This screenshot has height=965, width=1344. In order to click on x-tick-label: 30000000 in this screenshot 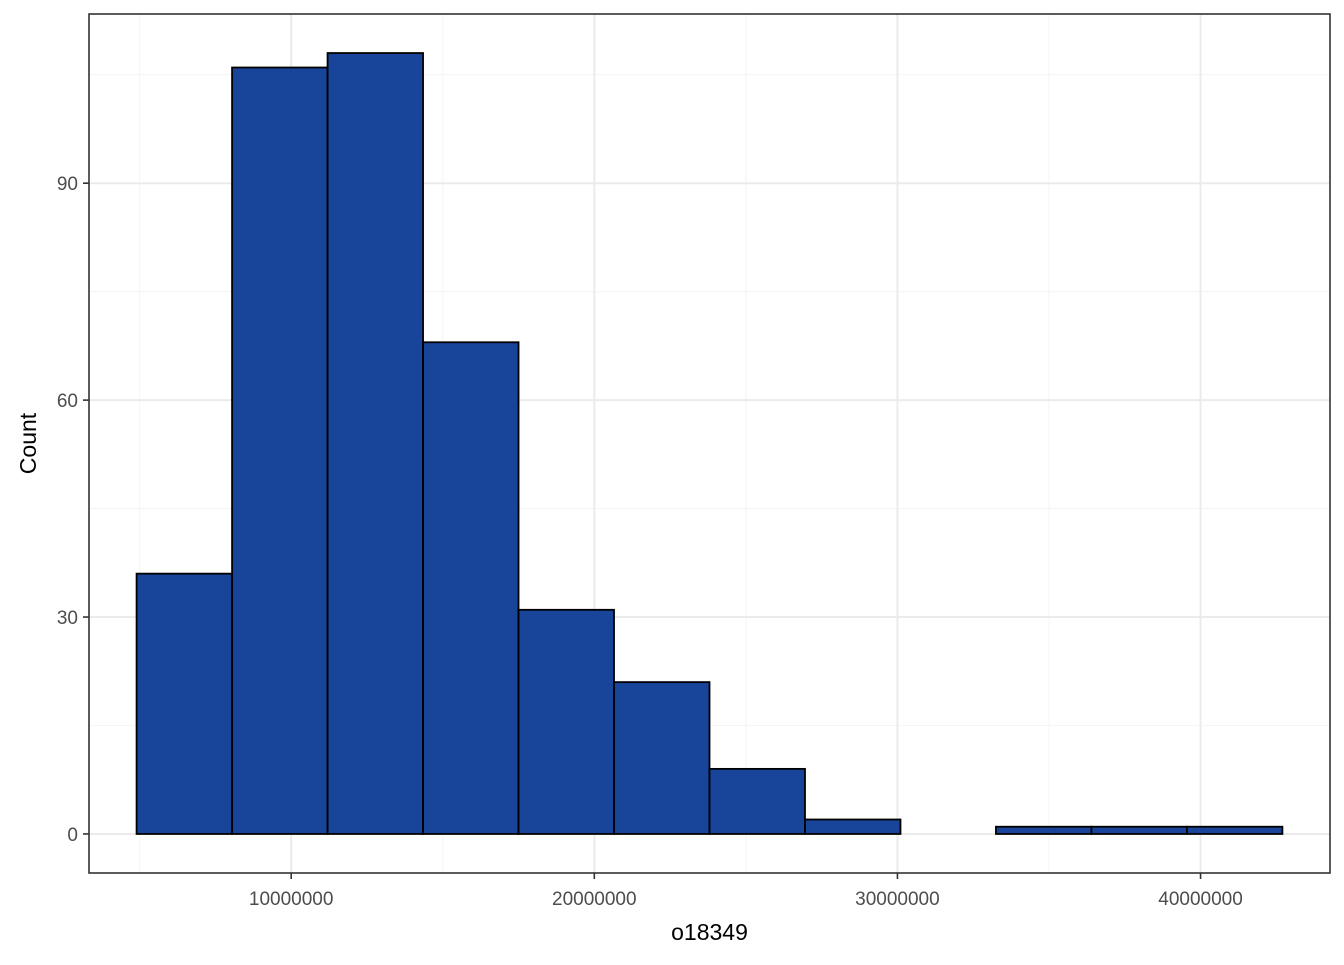, I will do `click(897, 899)`.